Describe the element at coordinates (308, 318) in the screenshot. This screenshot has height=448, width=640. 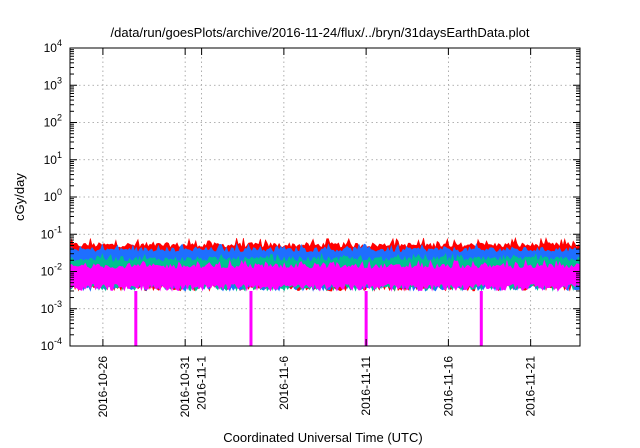
I see `dropout-layer` at that location.